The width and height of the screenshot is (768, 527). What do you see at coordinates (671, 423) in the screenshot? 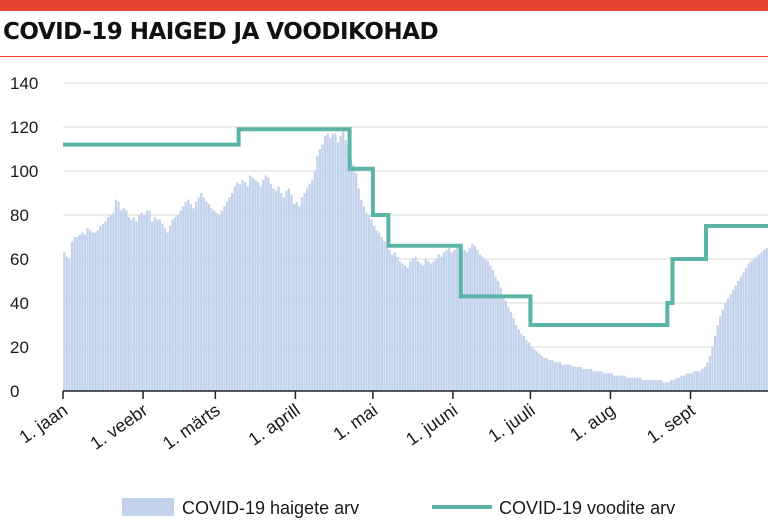
I see `x-tick-label: 1. sept` at bounding box center [671, 423].